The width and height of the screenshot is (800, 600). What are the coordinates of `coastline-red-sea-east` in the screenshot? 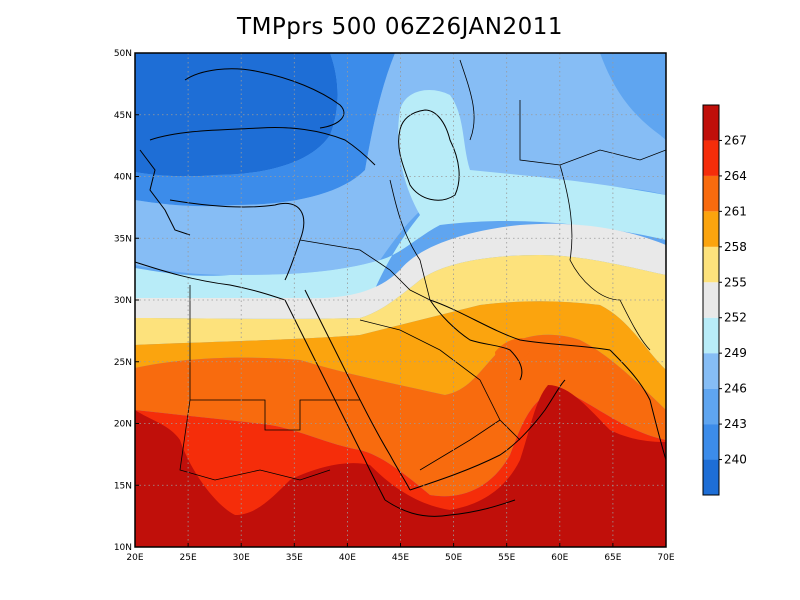 It's located at (357, 390).